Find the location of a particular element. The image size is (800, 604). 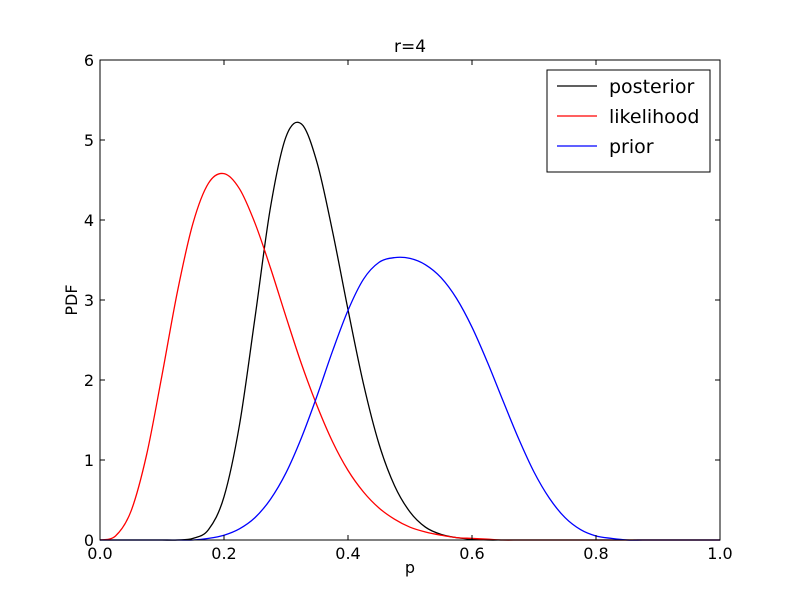

x-tick-label: 0.2 is located at coordinates (223, 553).